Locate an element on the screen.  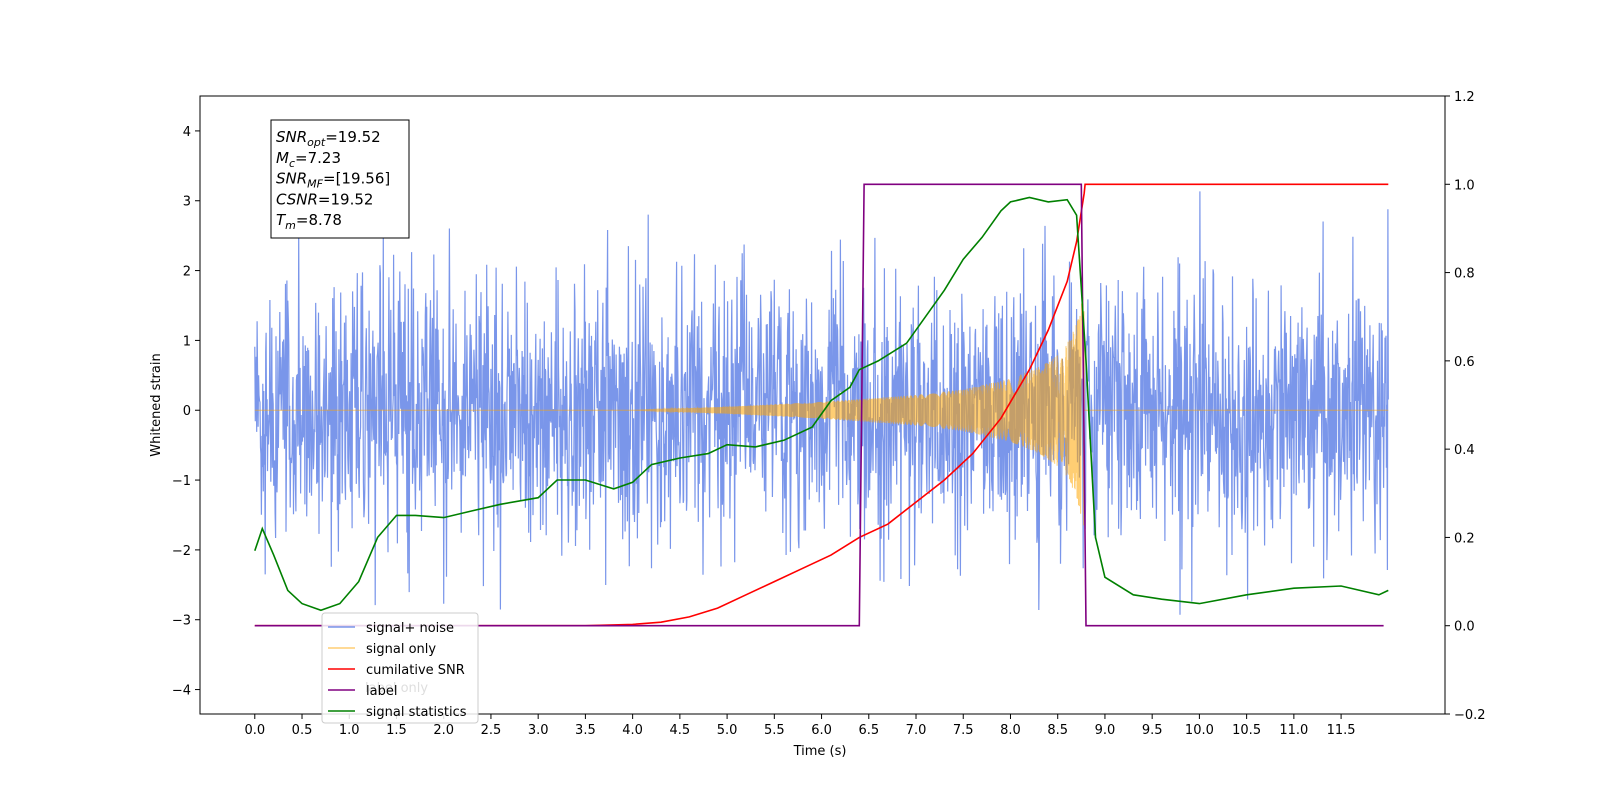
y-tick-label-right: 1.0 is located at coordinates (1464, 185).